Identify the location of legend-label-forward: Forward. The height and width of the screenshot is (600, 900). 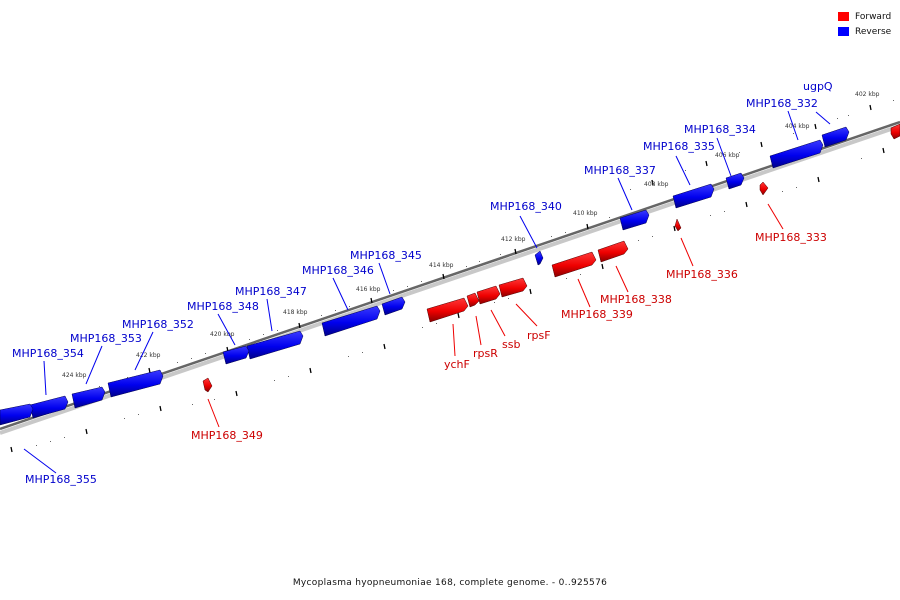
(873, 16).